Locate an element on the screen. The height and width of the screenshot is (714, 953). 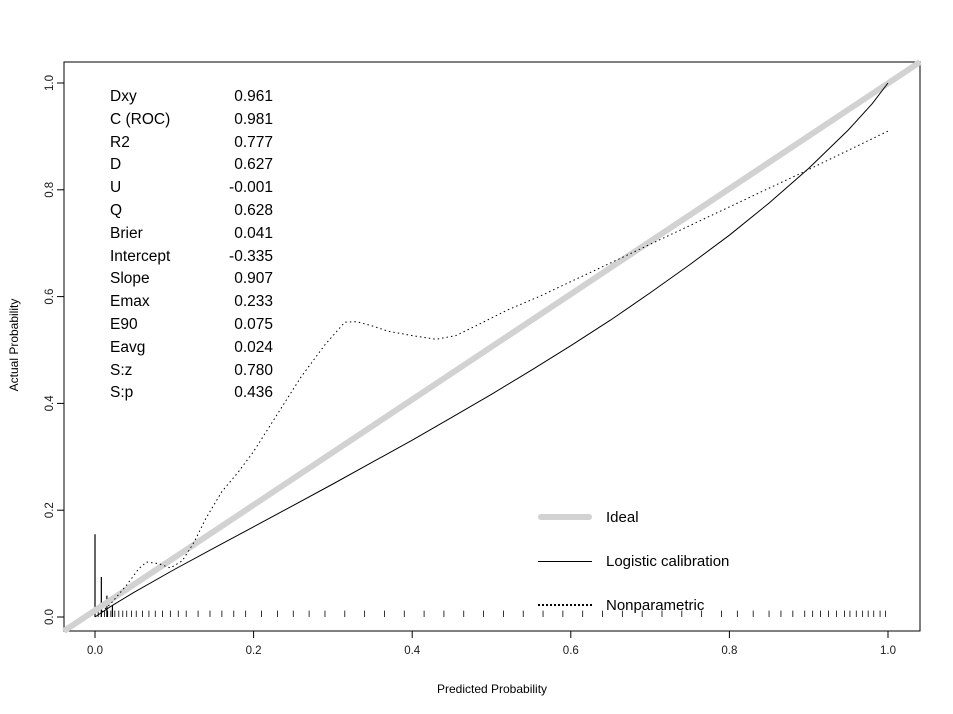
stat-value: -0.335 is located at coordinates (251, 256).